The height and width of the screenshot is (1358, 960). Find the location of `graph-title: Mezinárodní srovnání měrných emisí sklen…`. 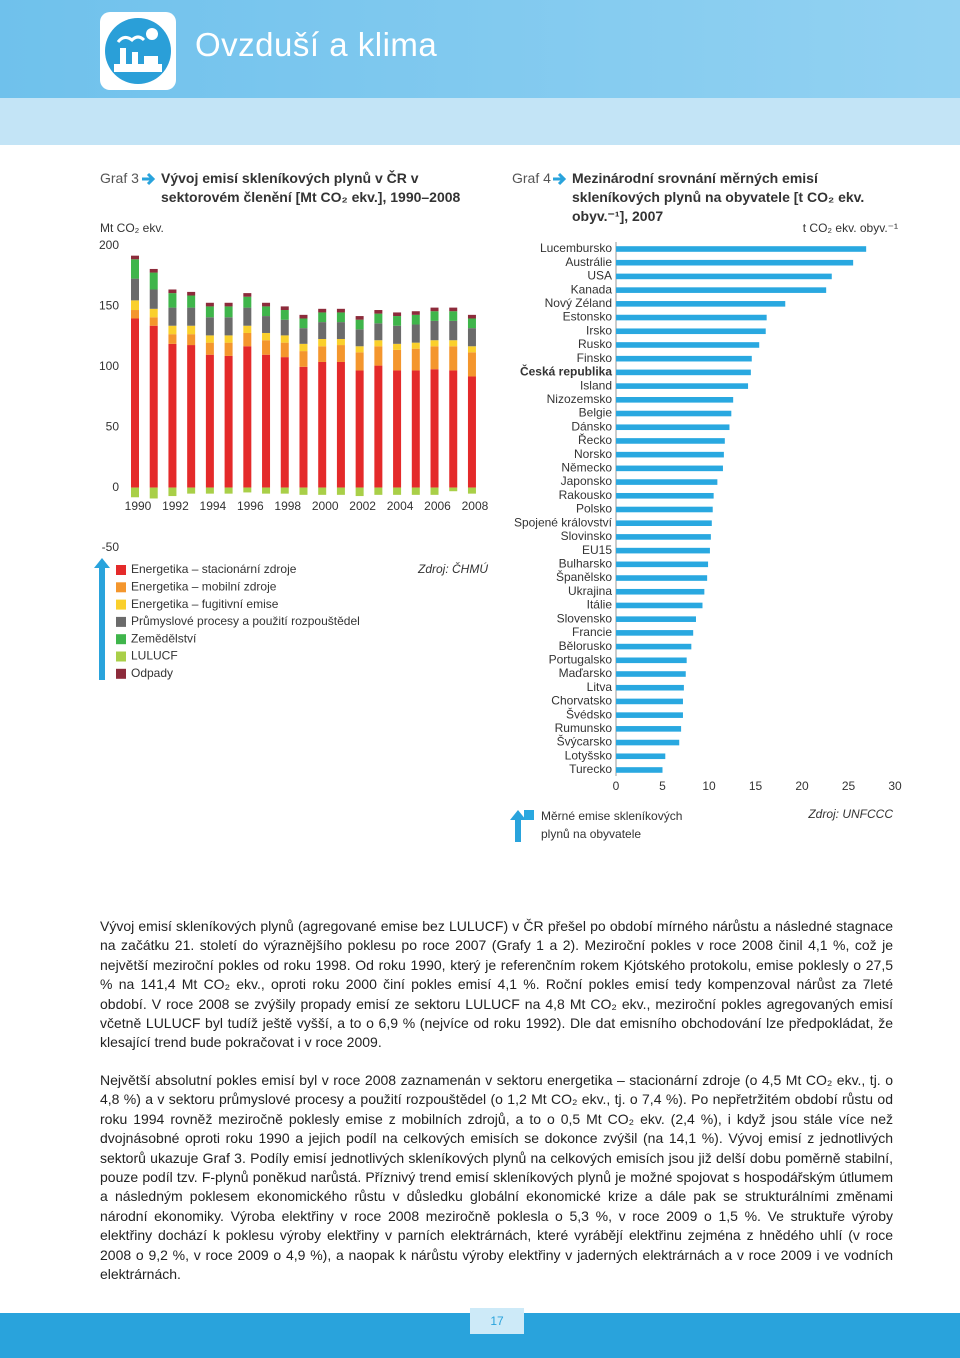

graph-title: Mezinárodní srovnání měrných emisí sklen… is located at coordinates (718, 197).